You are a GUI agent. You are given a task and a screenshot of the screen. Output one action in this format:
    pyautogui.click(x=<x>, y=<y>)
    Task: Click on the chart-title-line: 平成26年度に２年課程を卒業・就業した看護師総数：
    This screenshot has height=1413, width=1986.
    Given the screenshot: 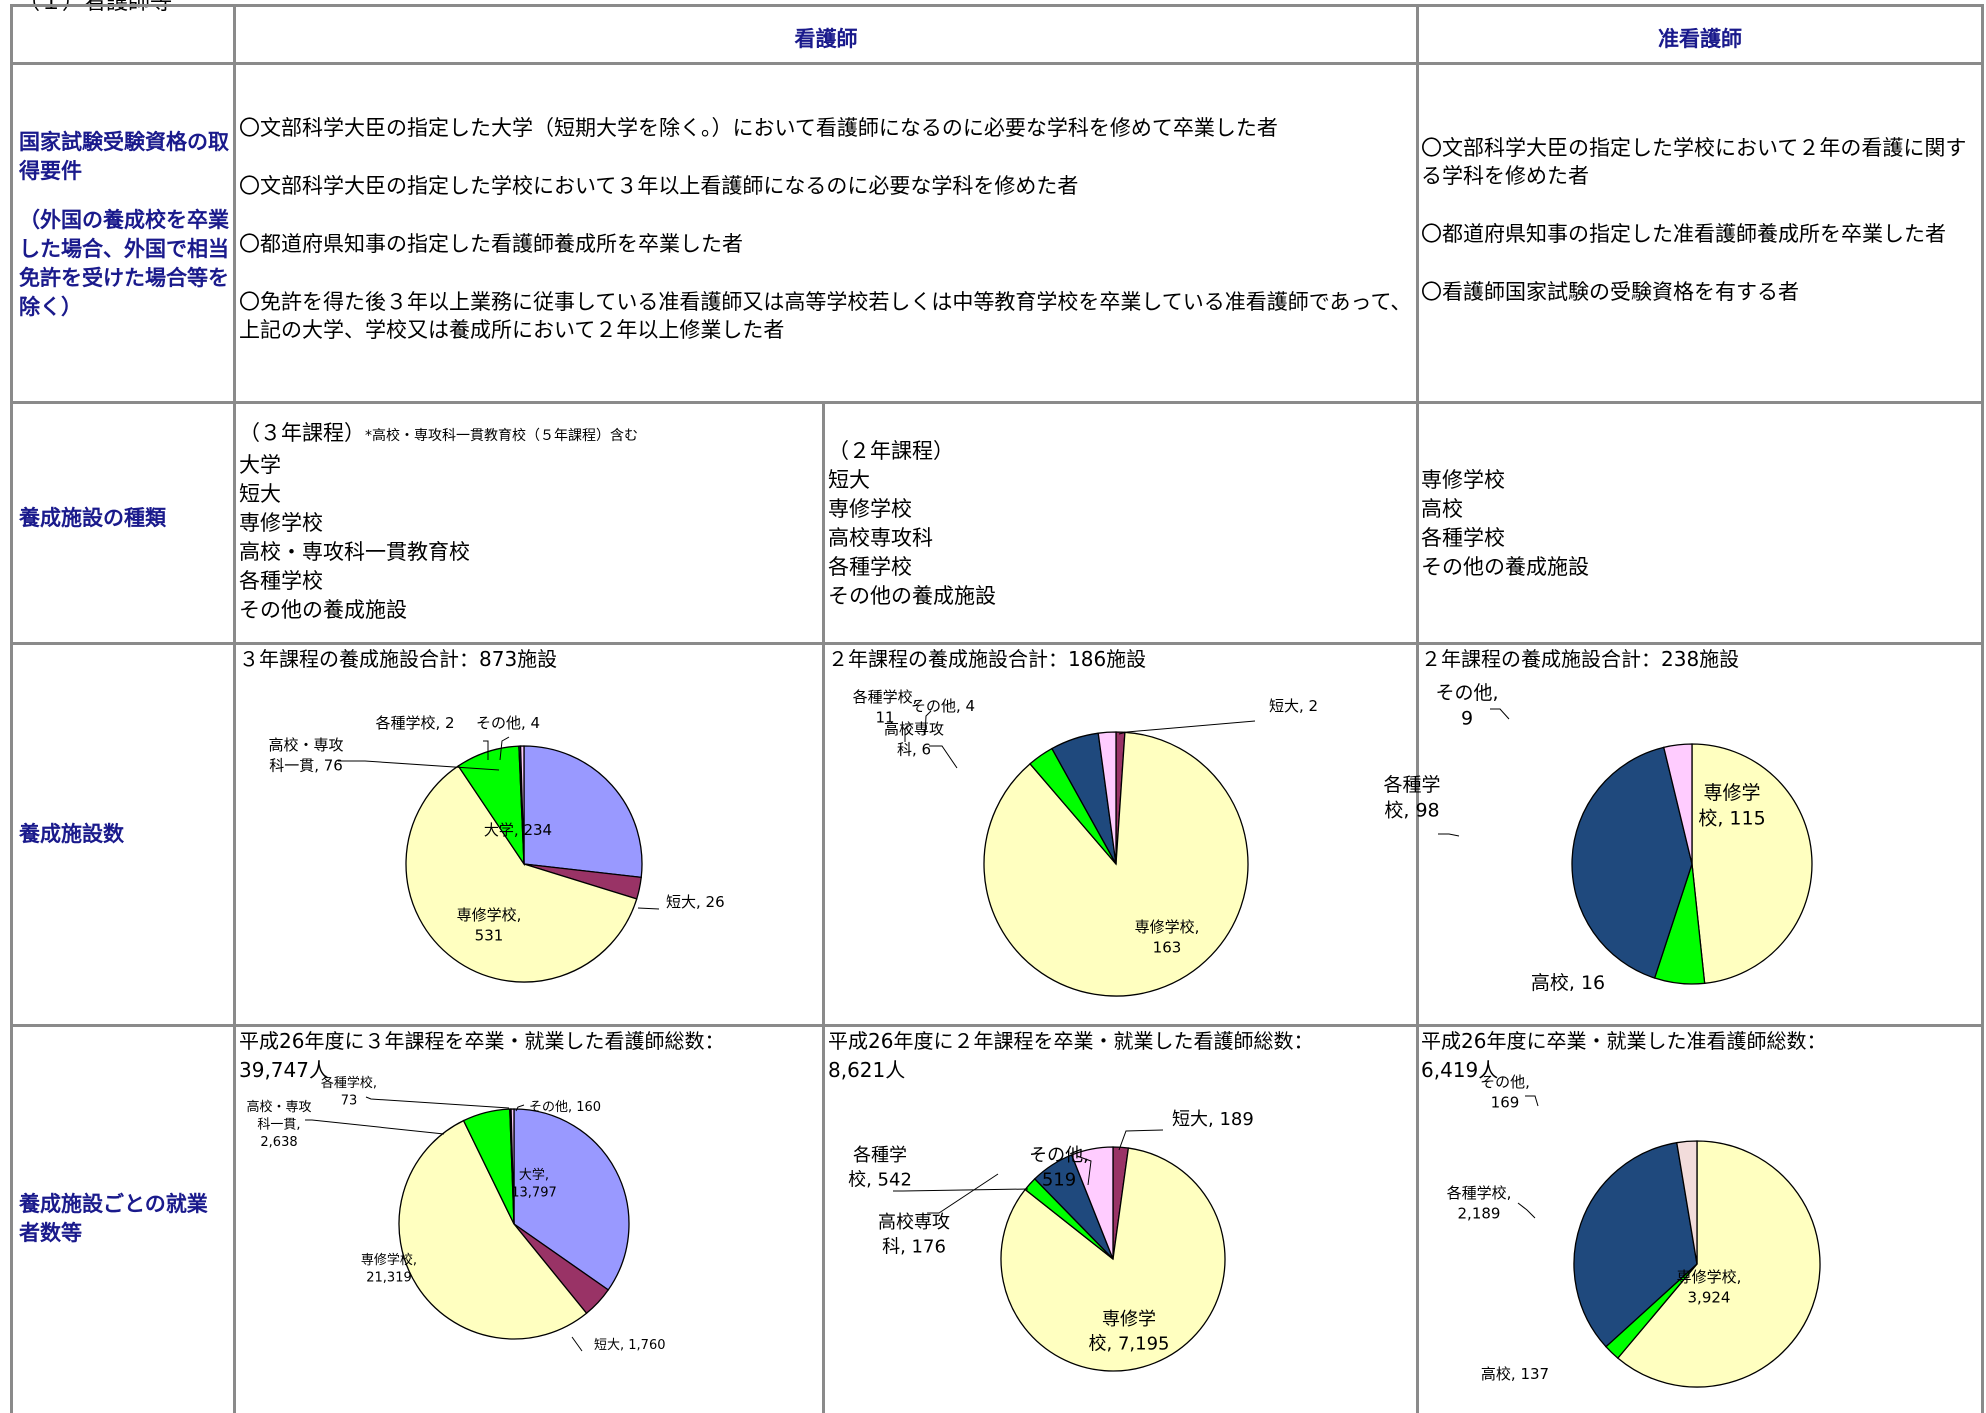 What is the action you would take?
    pyautogui.click(x=1071, y=1041)
    